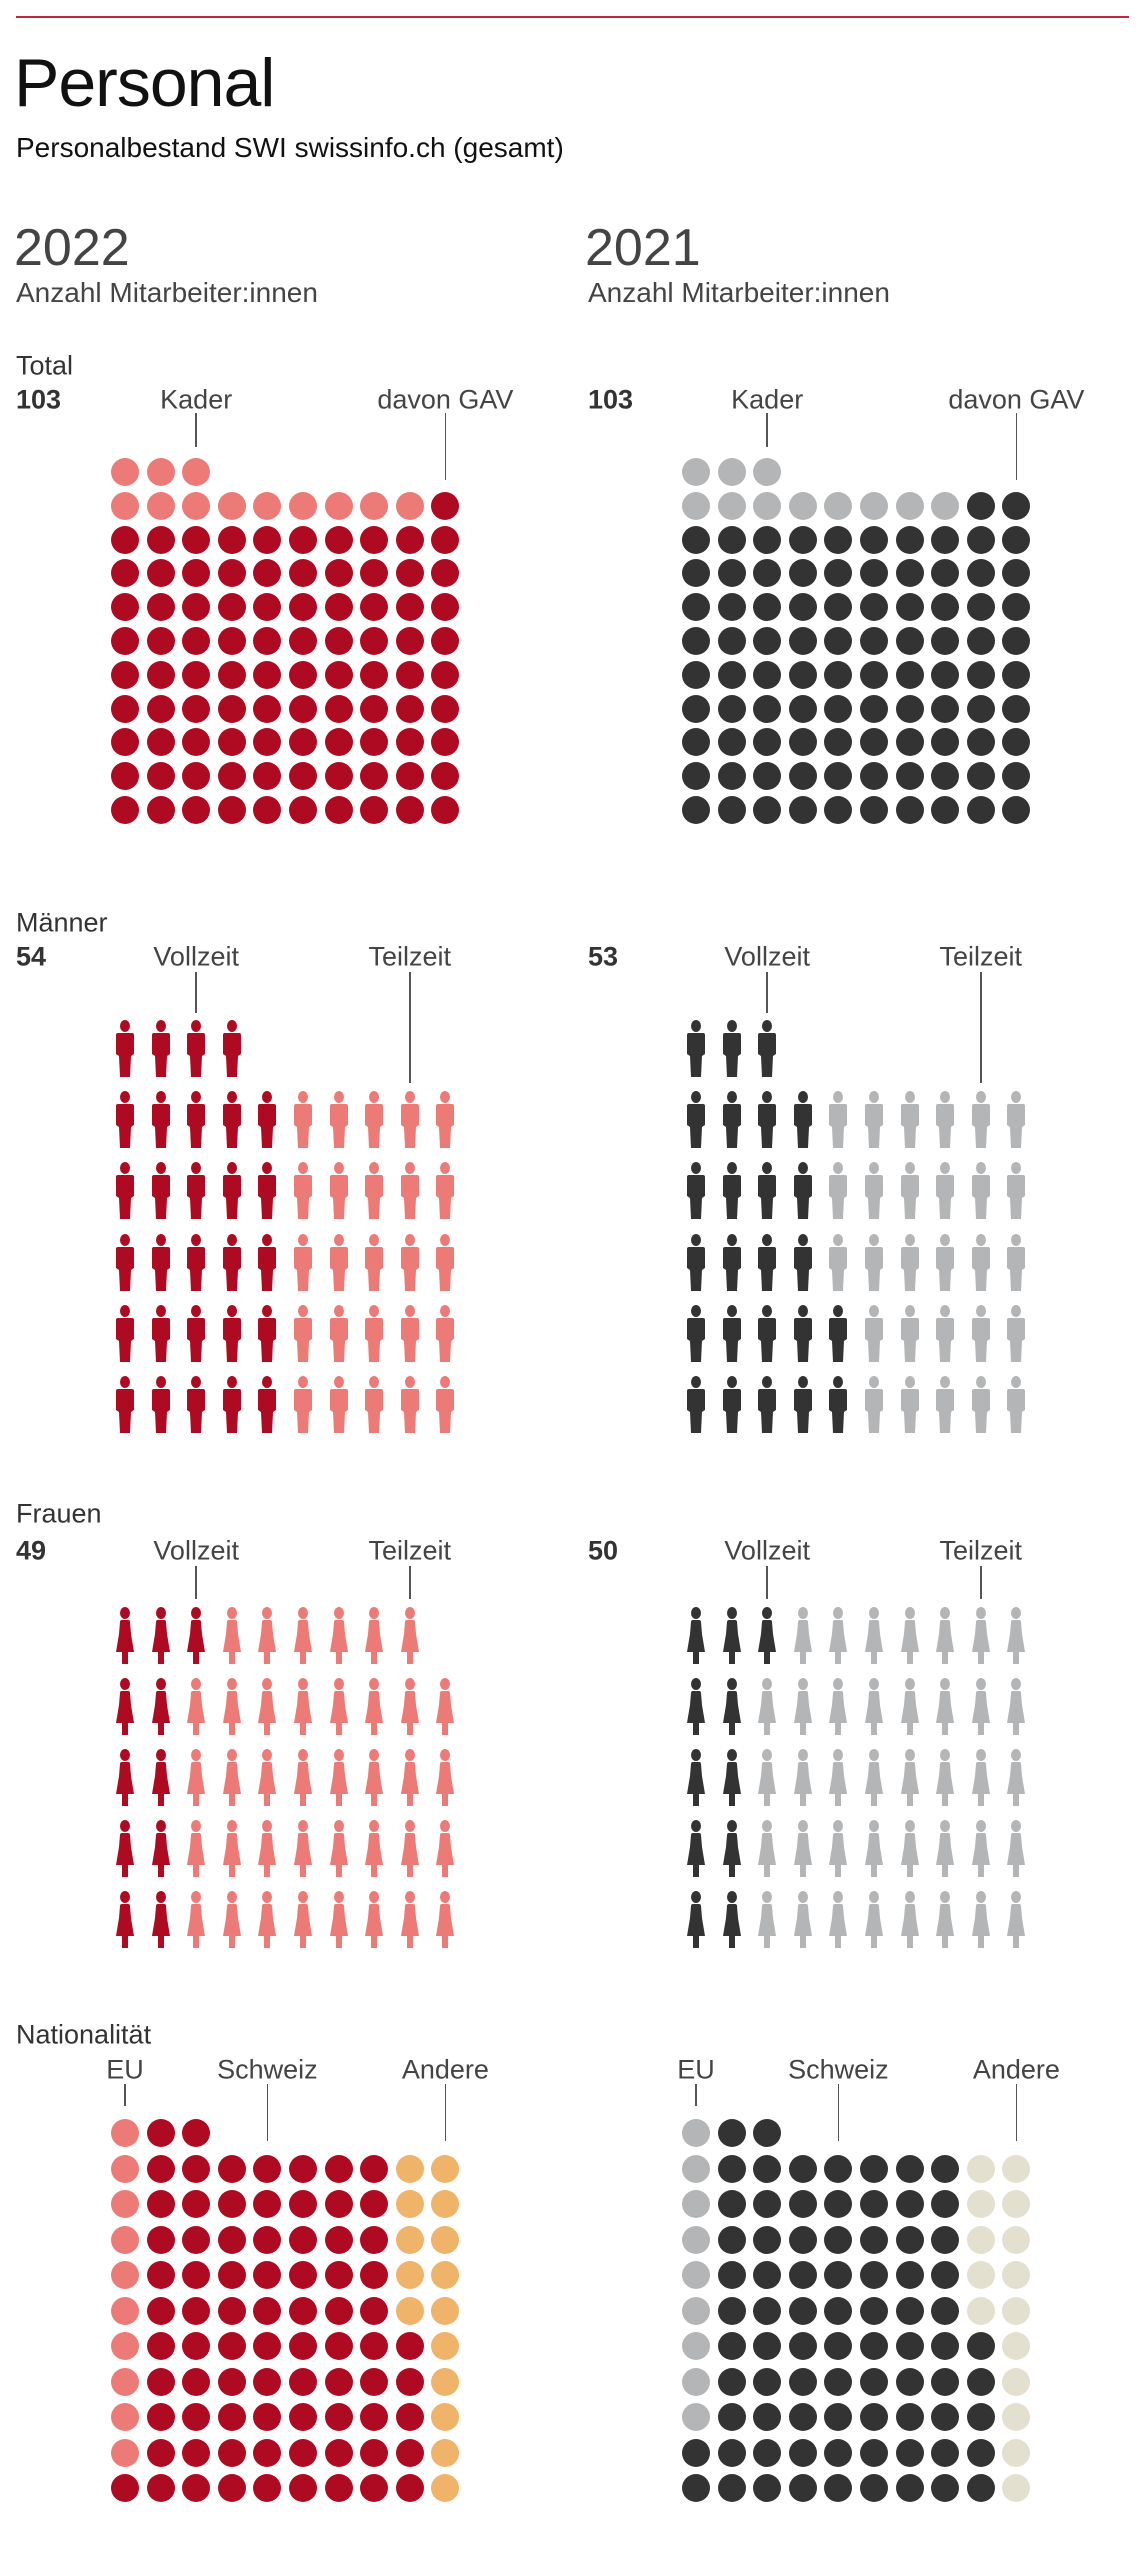 The width and height of the screenshot is (1137, 2560). I want to click on annotation-leader-line, so click(838, 2112).